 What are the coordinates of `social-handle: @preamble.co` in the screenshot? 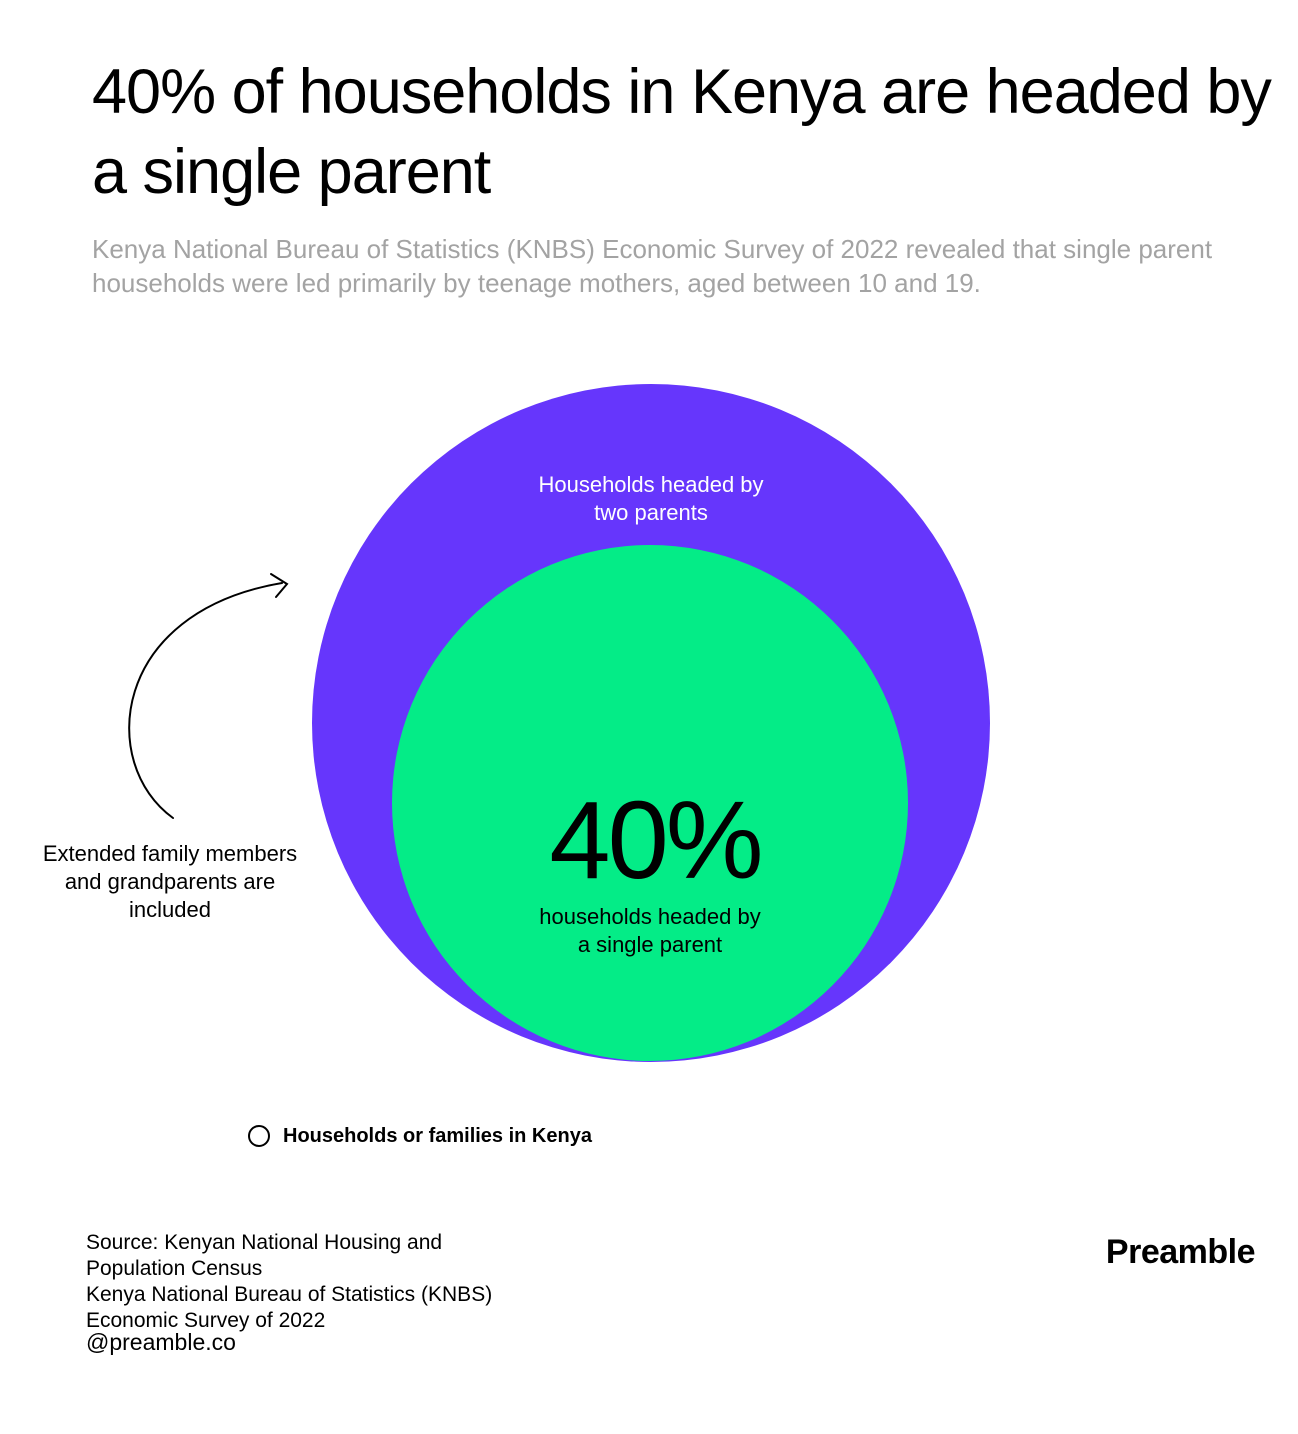 It's located at (161, 1342).